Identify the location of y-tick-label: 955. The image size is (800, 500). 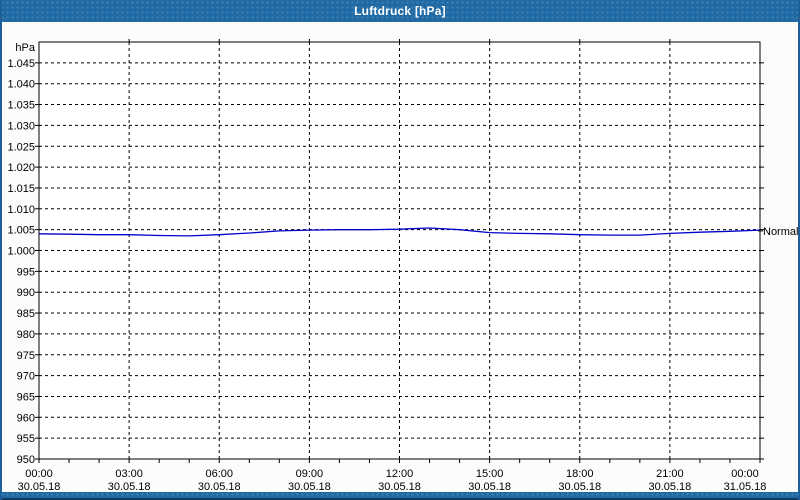
(26, 439).